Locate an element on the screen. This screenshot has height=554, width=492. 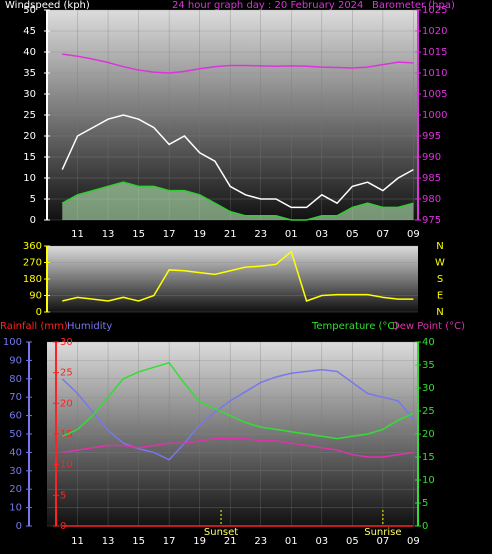
y-tick-label: 980 is located at coordinates (431, 199).